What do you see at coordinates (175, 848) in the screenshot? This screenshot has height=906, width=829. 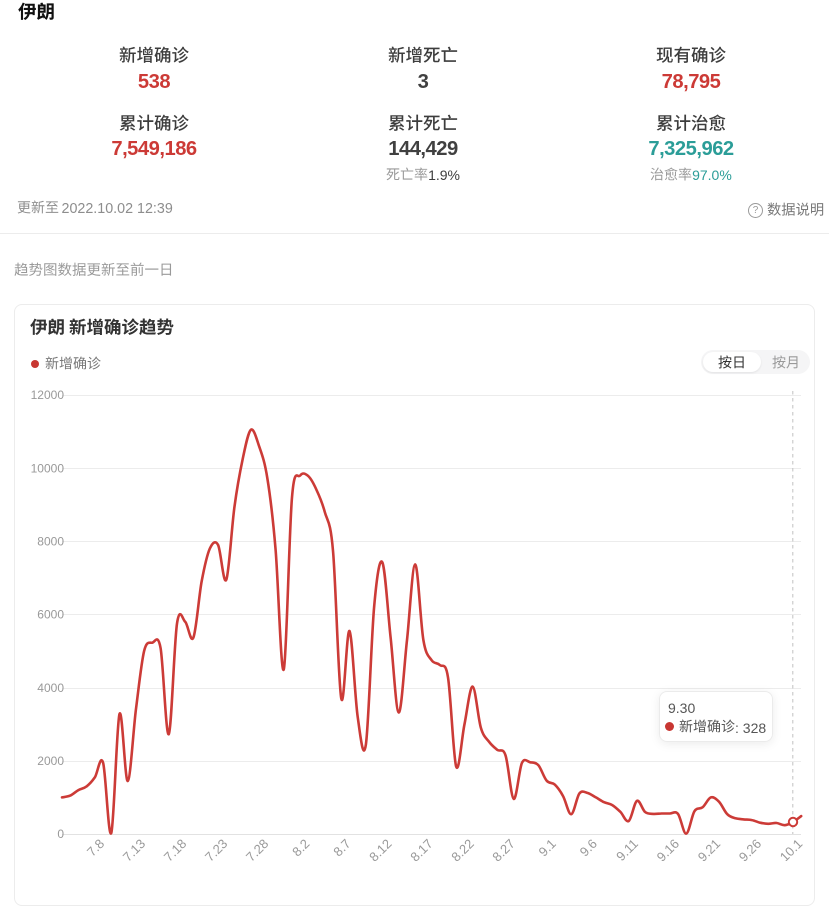 I see `svg-text: 7.18` at bounding box center [175, 848].